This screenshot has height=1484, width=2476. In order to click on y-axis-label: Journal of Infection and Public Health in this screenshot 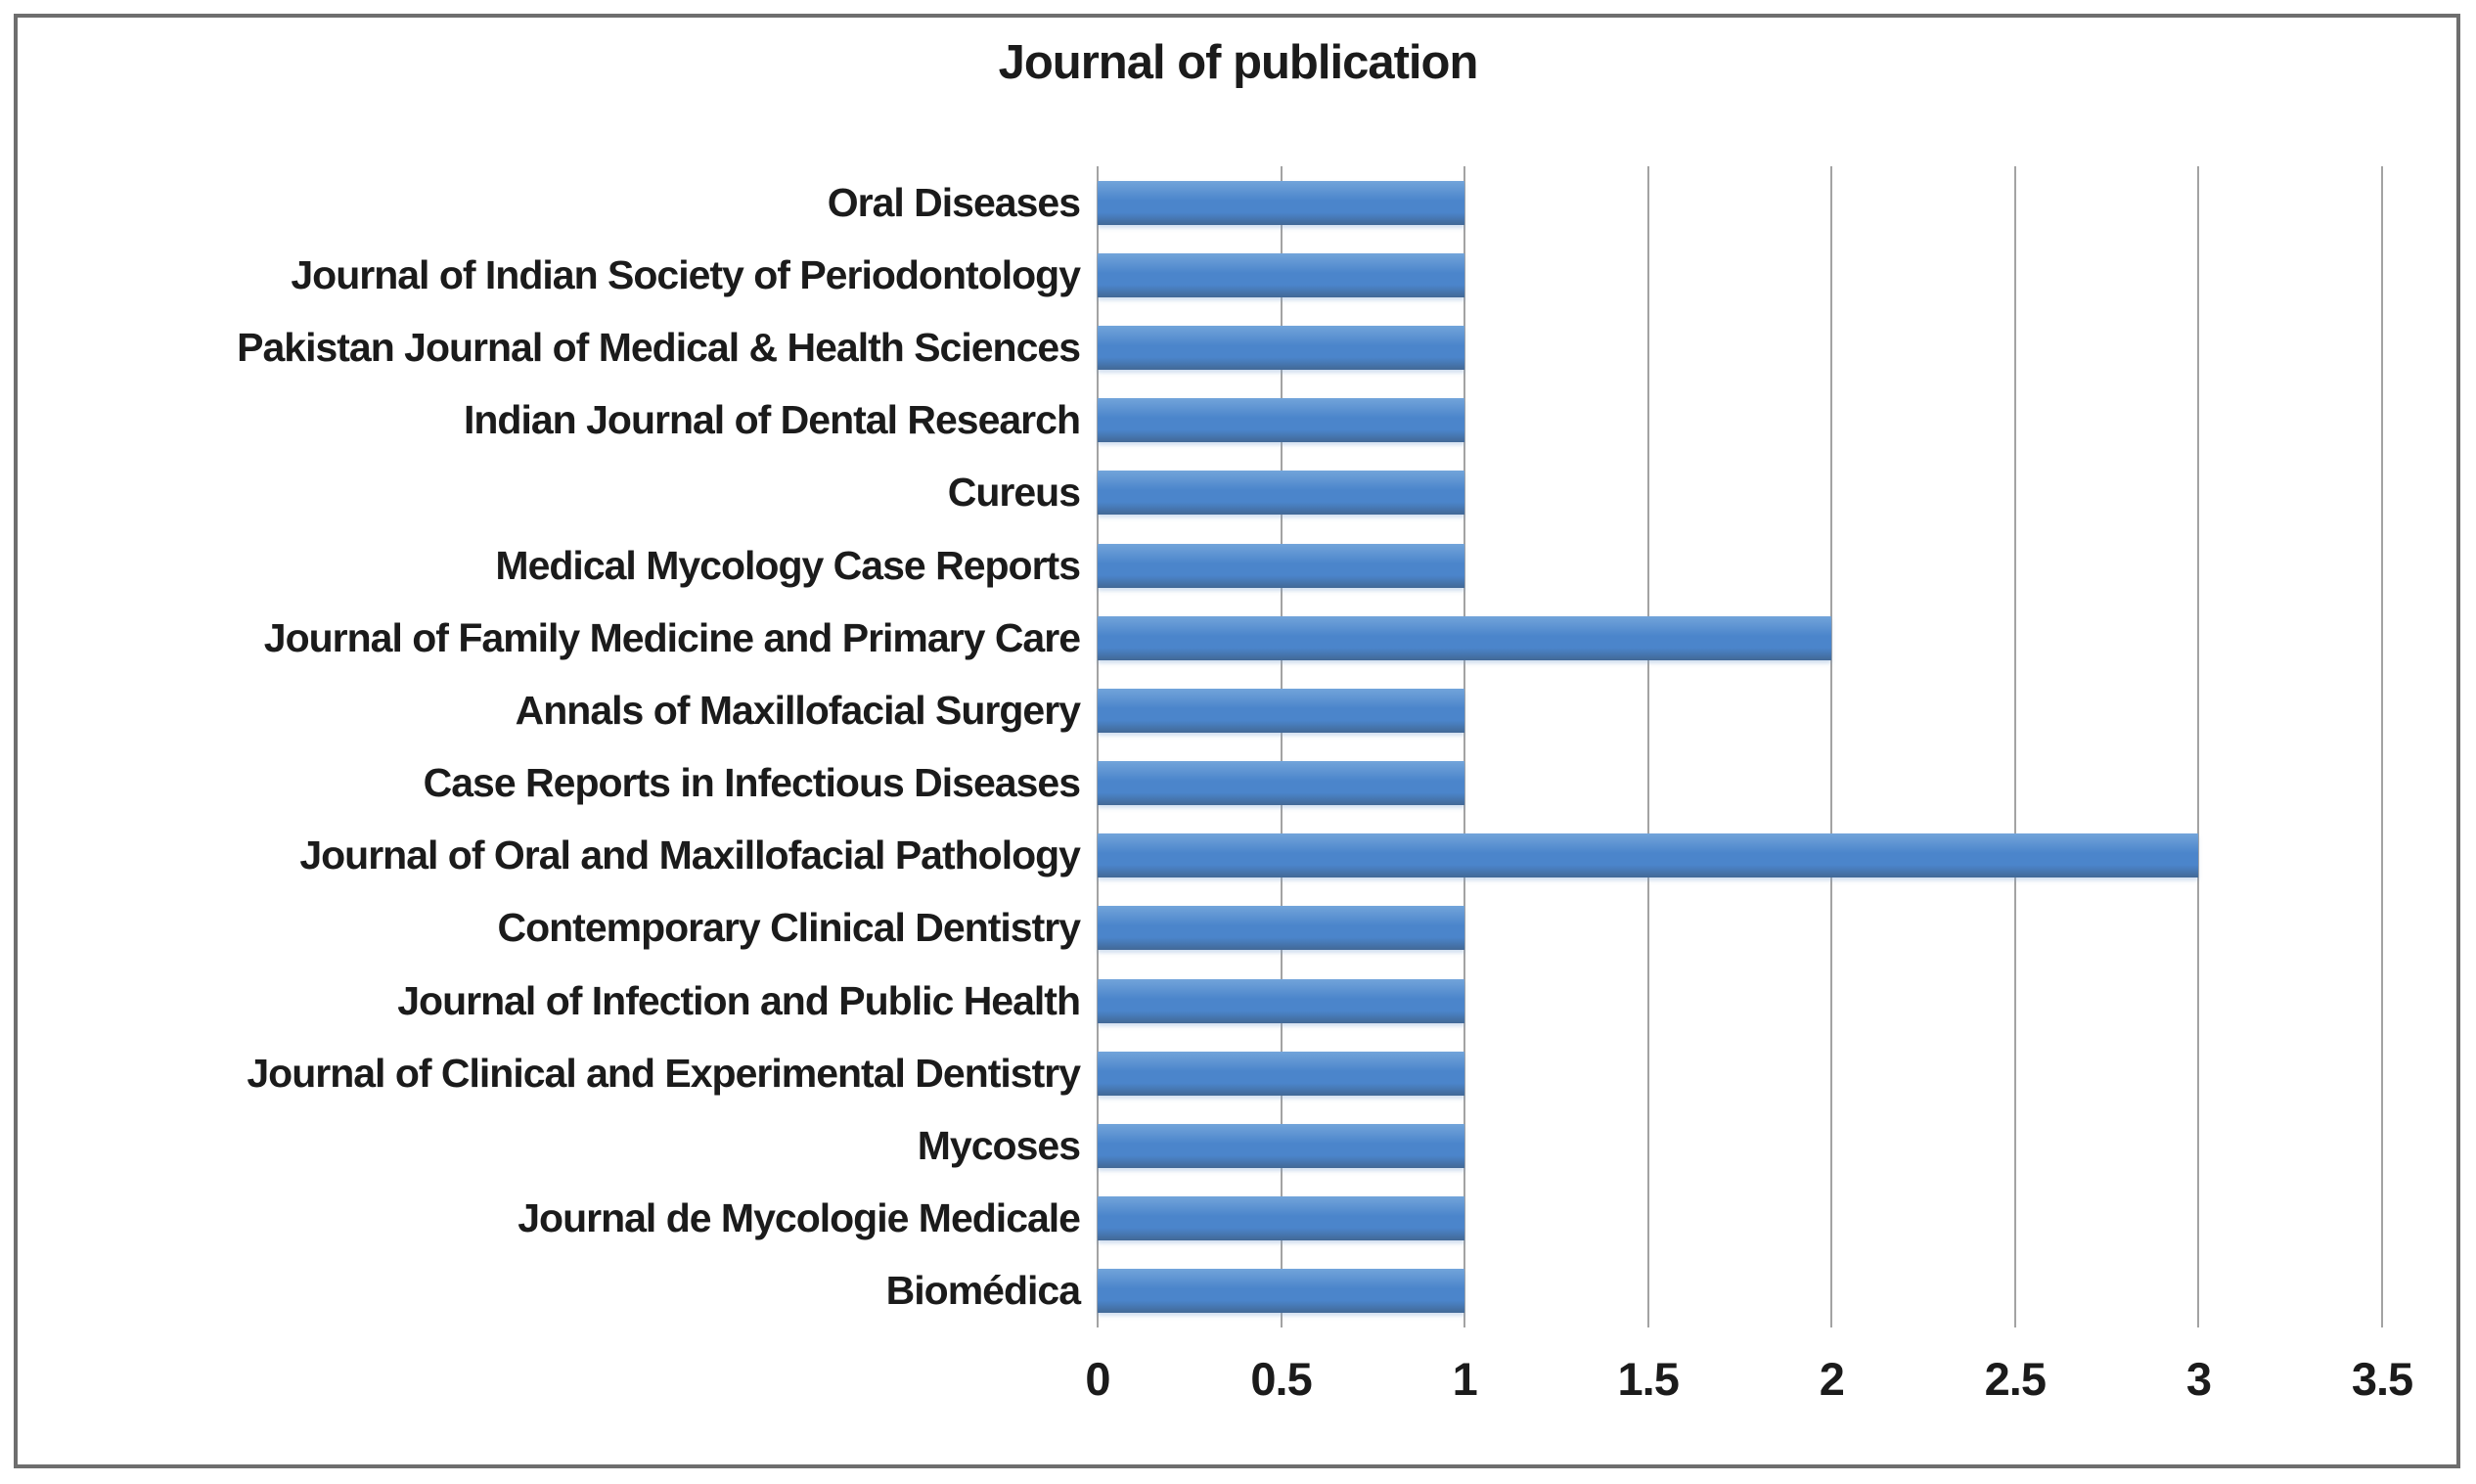, I will do `click(739, 1000)`.